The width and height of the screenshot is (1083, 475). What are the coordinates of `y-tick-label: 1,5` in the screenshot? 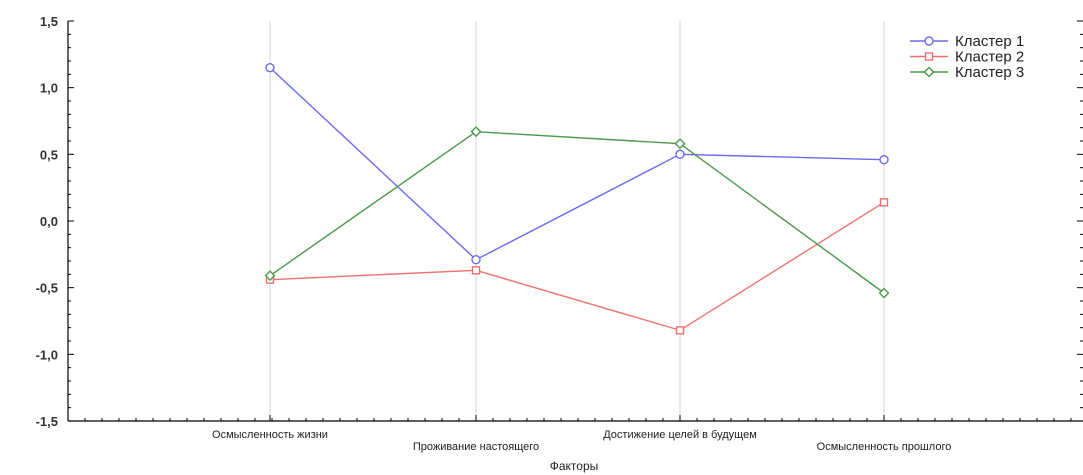 It's located at (49, 21).